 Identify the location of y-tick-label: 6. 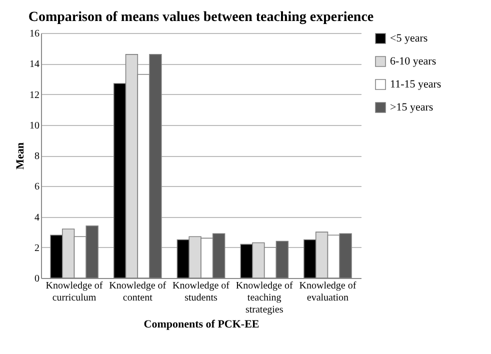
(37, 187).